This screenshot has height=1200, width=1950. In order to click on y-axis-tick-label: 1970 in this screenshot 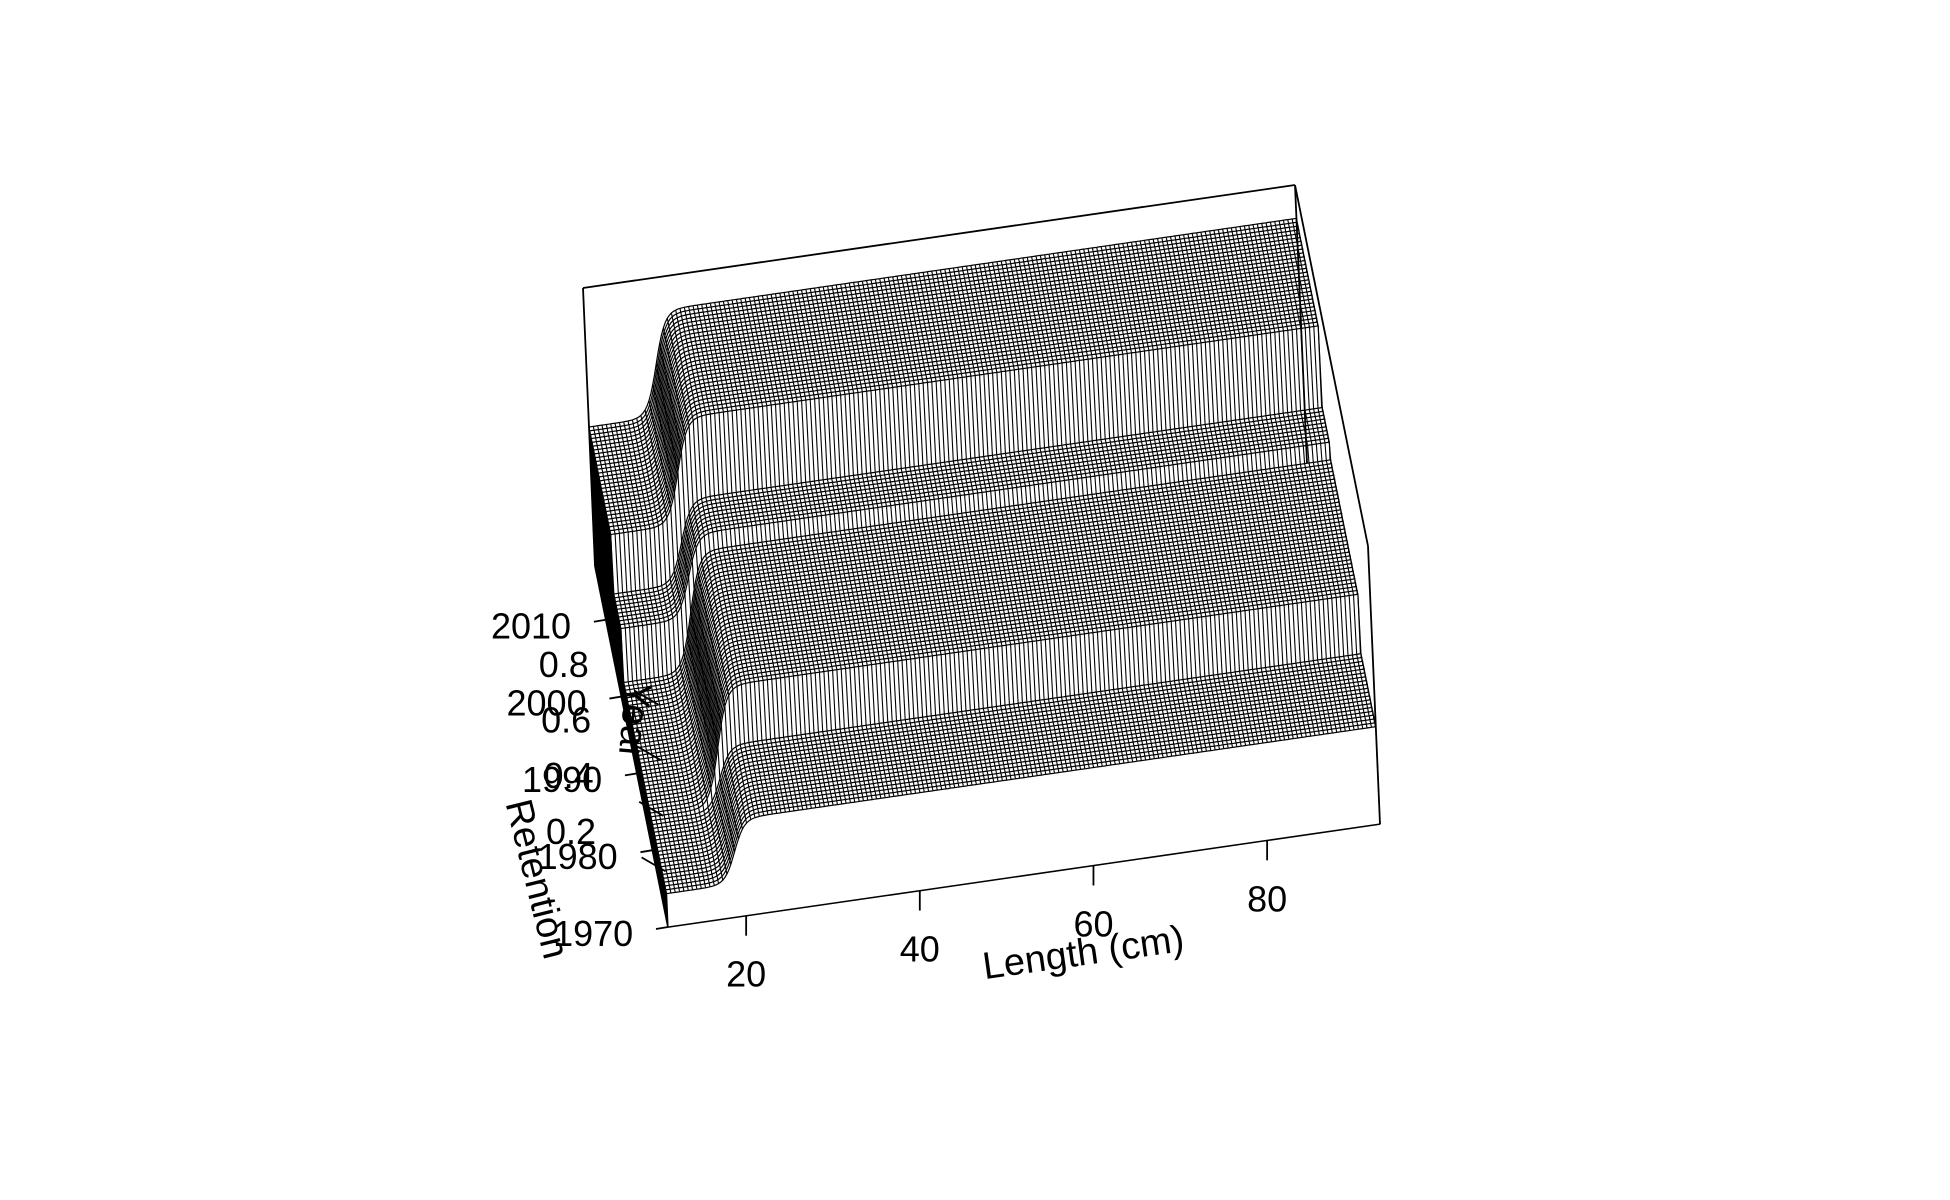, I will do `click(593, 933)`.